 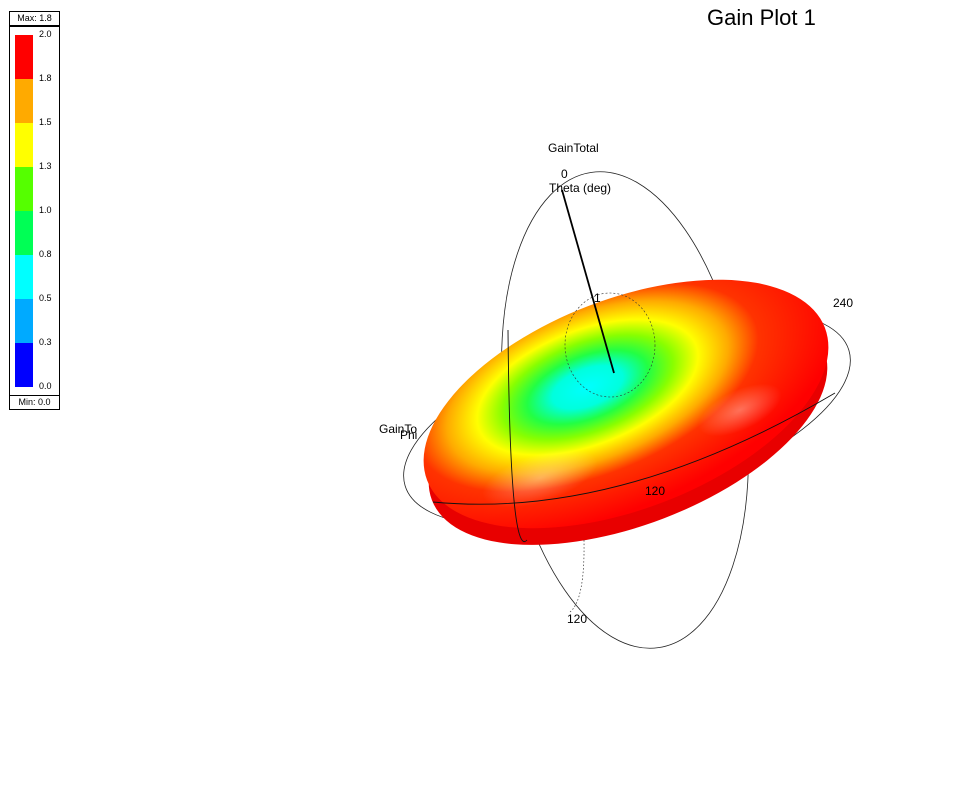 What do you see at coordinates (843, 303) in the screenshot?
I see `phi-label-240: 240` at bounding box center [843, 303].